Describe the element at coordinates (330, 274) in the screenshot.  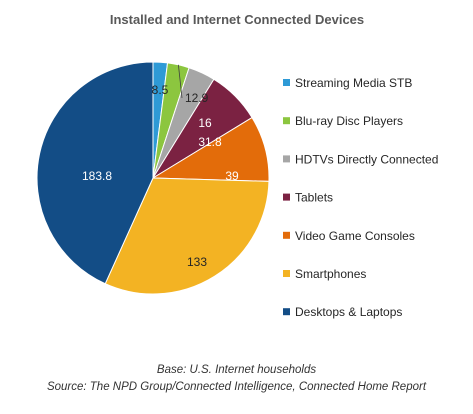
I see `legend-label-6: Smartphones` at that location.